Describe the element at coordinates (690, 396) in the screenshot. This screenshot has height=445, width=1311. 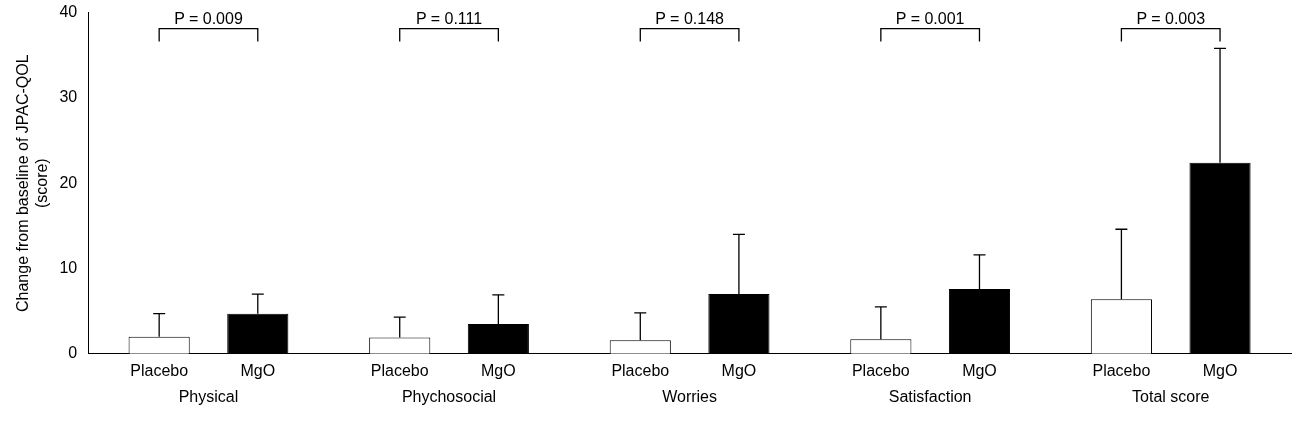
I see `x-tick-label: Worries` at that location.